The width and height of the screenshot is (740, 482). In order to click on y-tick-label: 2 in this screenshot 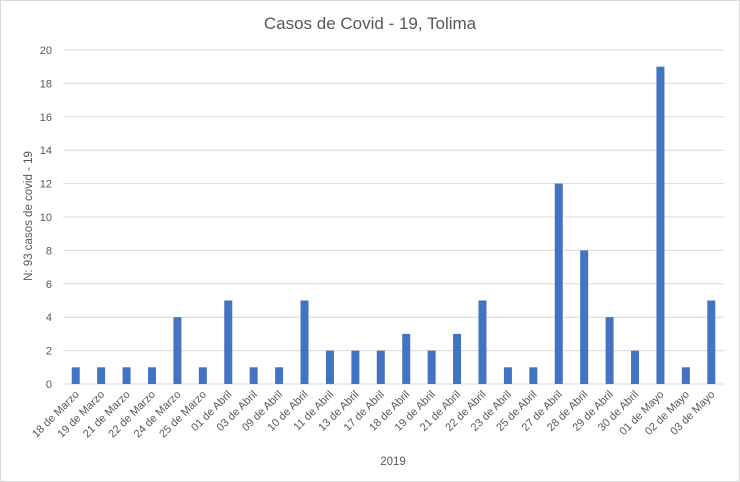, I will do `click(49, 352)`.